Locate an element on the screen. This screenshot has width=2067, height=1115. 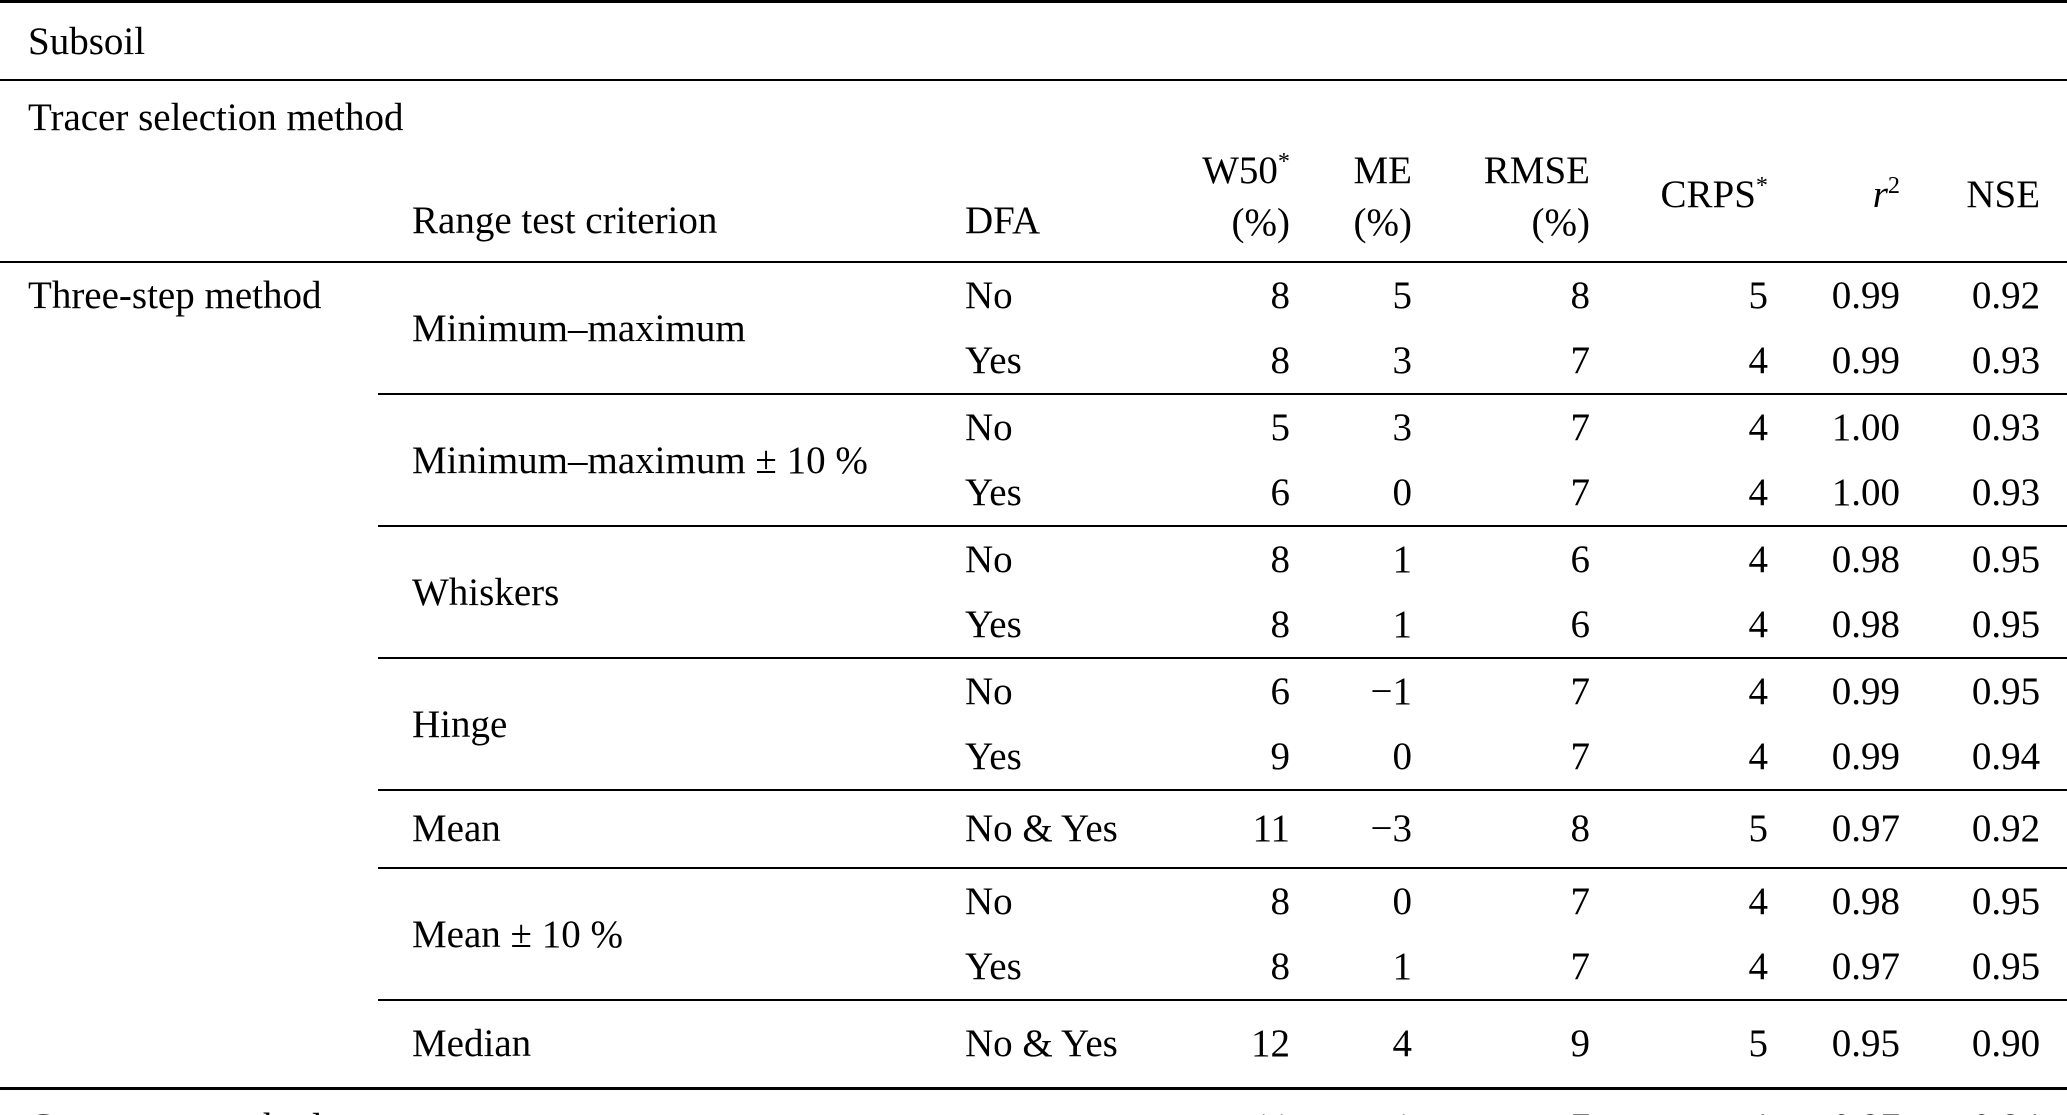
col-header-w50: W50* (%) is located at coordinates (1202, 171).